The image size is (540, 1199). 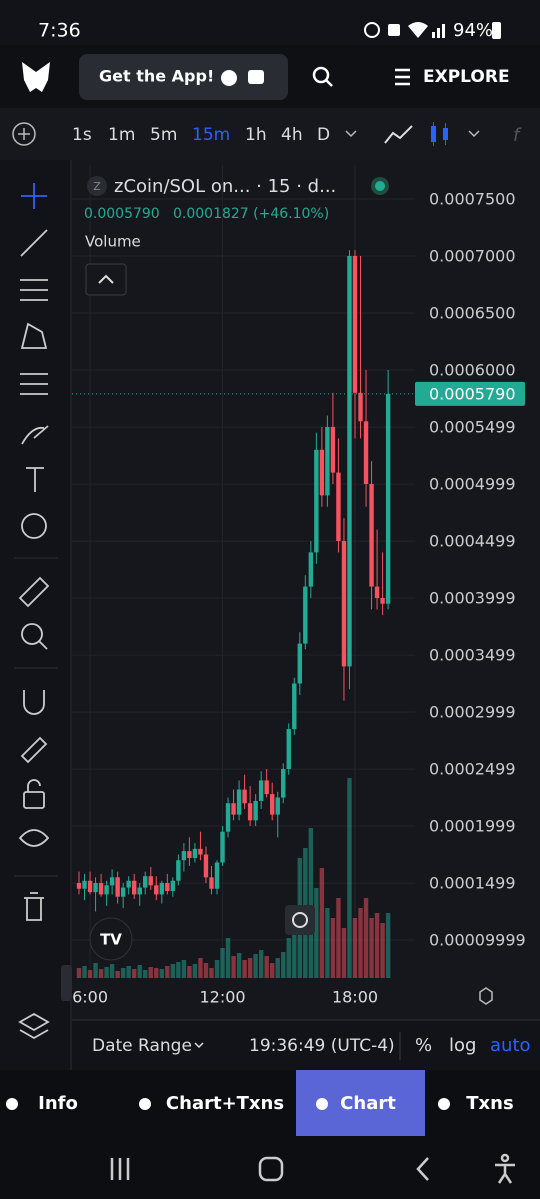 I want to click on date-range-caret, so click(x=199, y=1045).